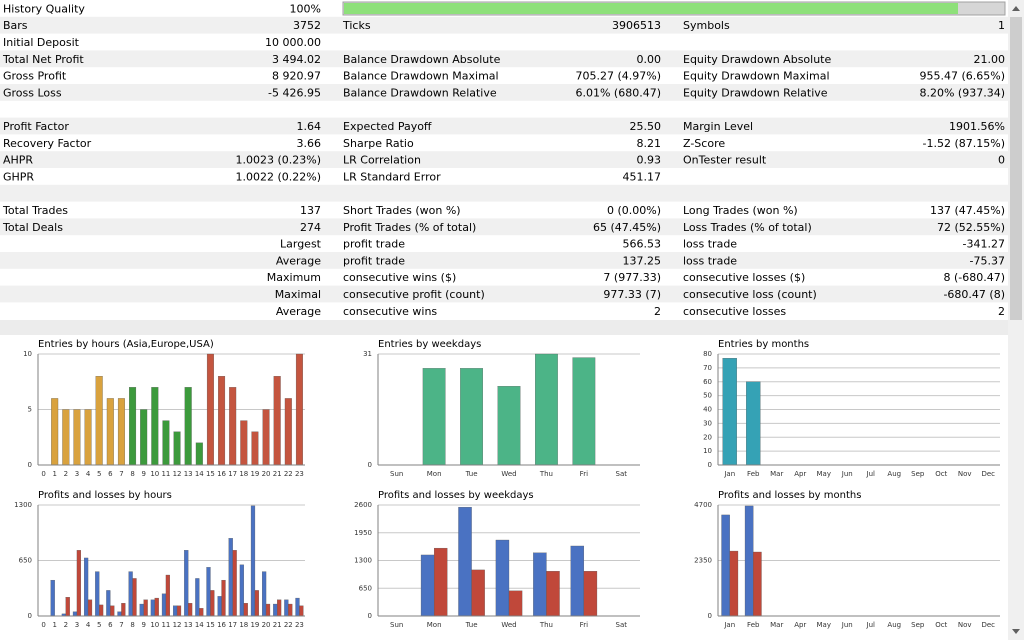 This screenshot has width=1024, height=640. Describe the element at coordinates (725, 160) in the screenshot. I see `cell-label: OnTester result` at that location.